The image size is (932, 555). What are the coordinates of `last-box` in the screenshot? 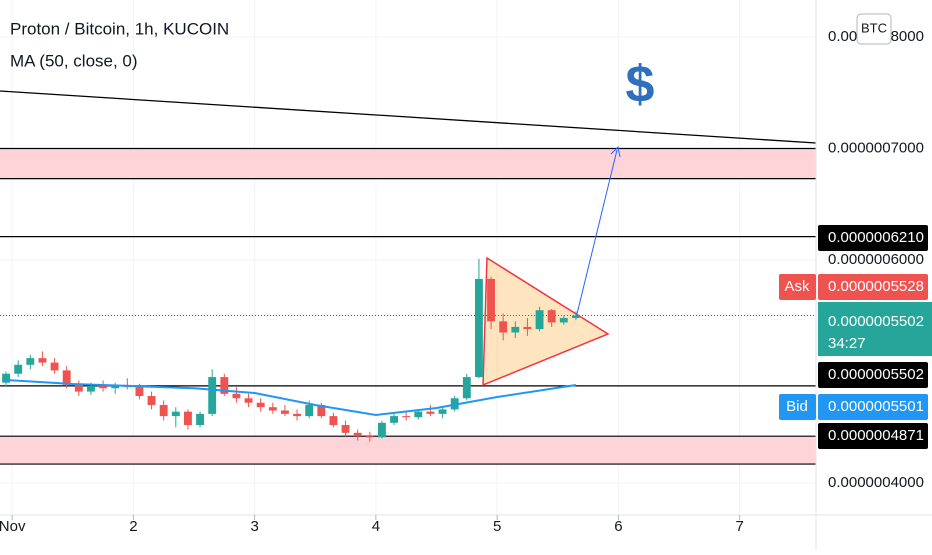 It's located at (875, 329).